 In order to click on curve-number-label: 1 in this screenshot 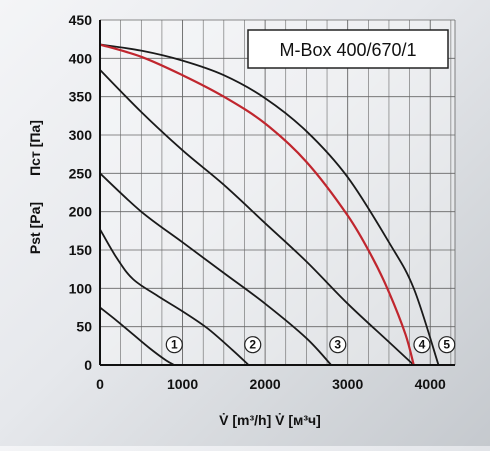, I will do `click(174, 345)`.